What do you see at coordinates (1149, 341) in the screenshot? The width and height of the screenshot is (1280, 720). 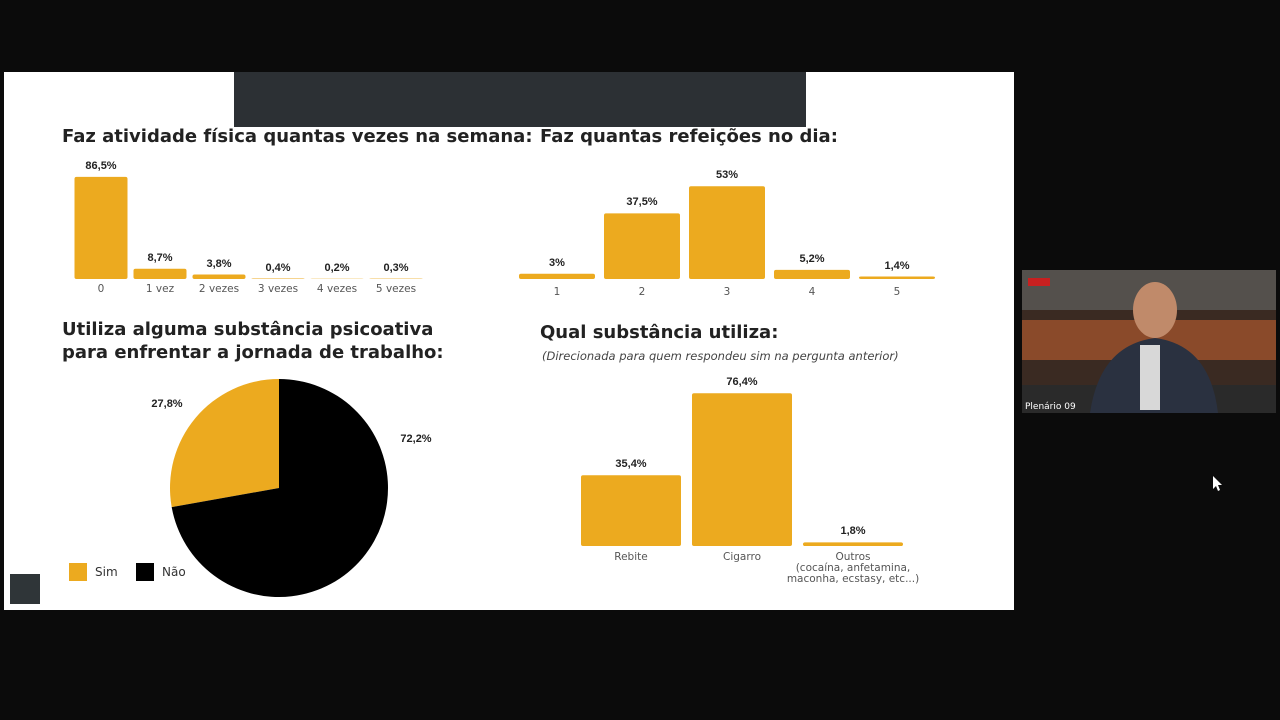 I see `video-feed` at bounding box center [1149, 341].